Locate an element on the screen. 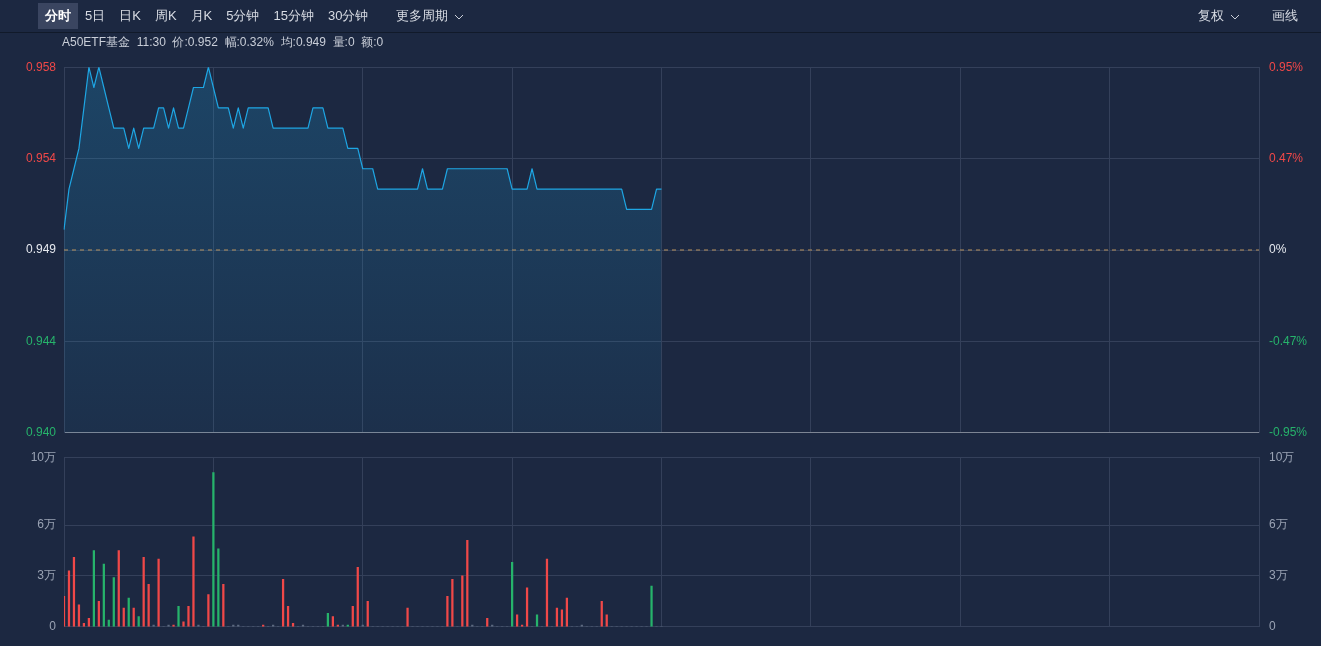  text: 5日 is located at coordinates (95, 16).